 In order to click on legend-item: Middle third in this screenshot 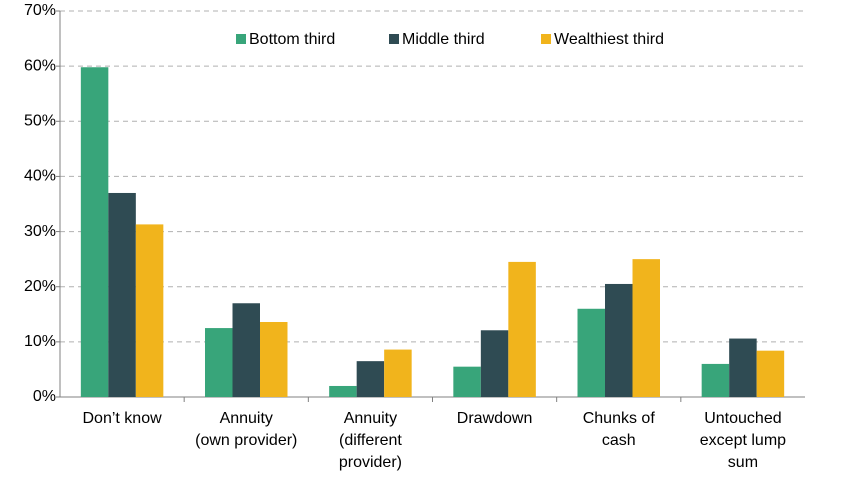, I will do `click(437, 39)`.